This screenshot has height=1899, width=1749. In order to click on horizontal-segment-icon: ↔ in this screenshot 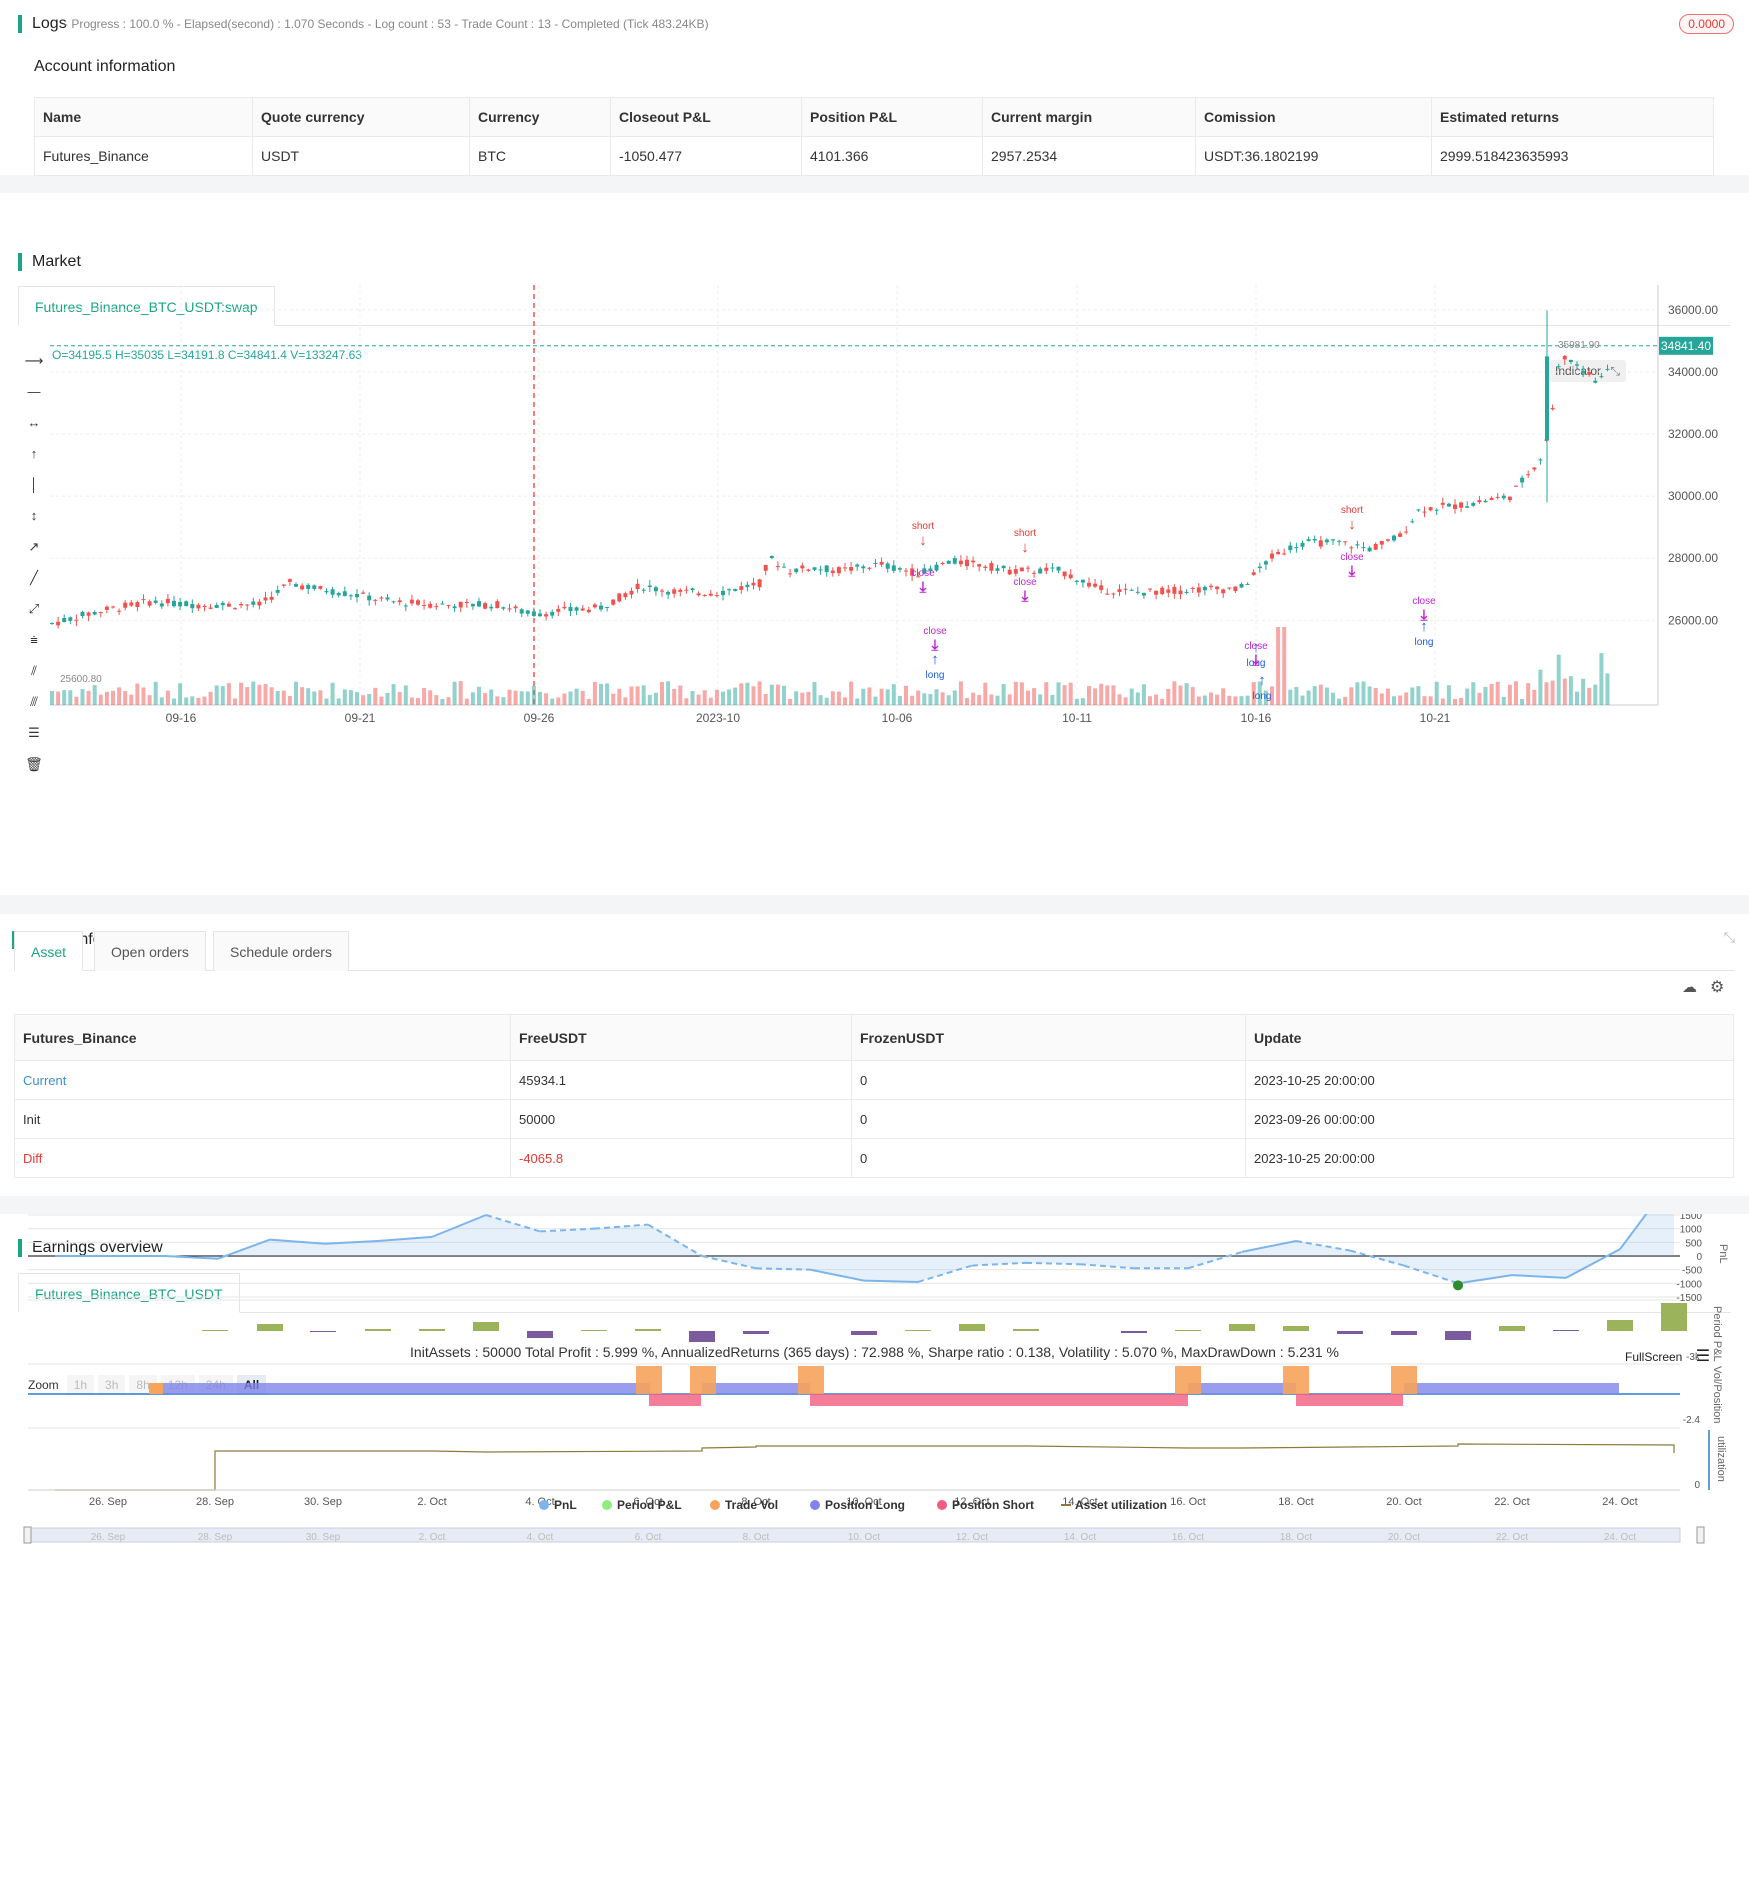, I will do `click(34, 422)`.